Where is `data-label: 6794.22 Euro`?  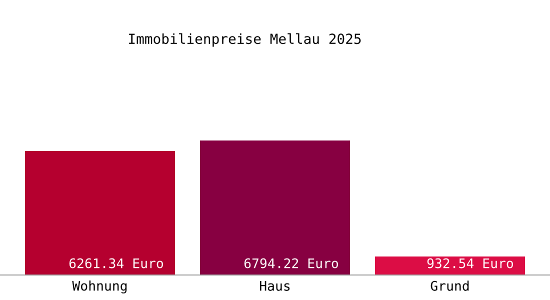
data-label: 6794.22 Euro is located at coordinates (291, 263).